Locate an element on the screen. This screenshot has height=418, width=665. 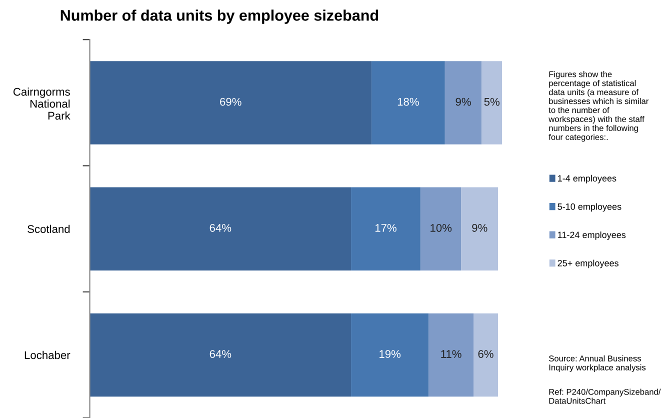
data-label: 18% is located at coordinates (408, 102).